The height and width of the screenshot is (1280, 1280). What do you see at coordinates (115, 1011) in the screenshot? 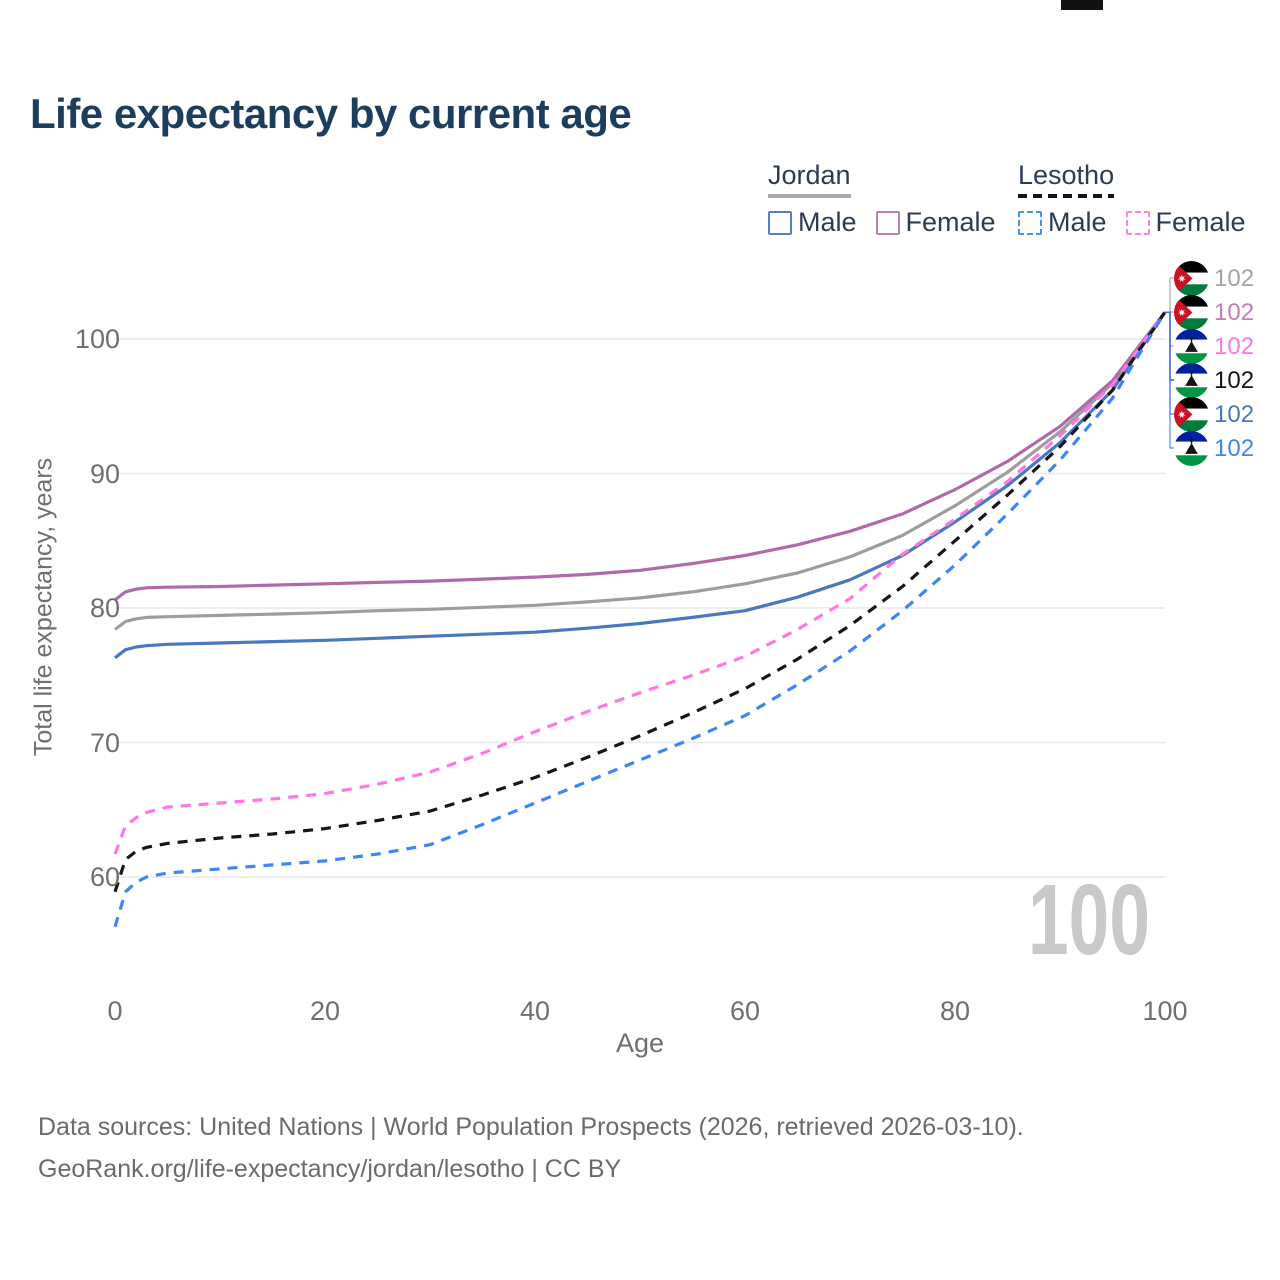
I see `x-tick-0: 0` at bounding box center [115, 1011].